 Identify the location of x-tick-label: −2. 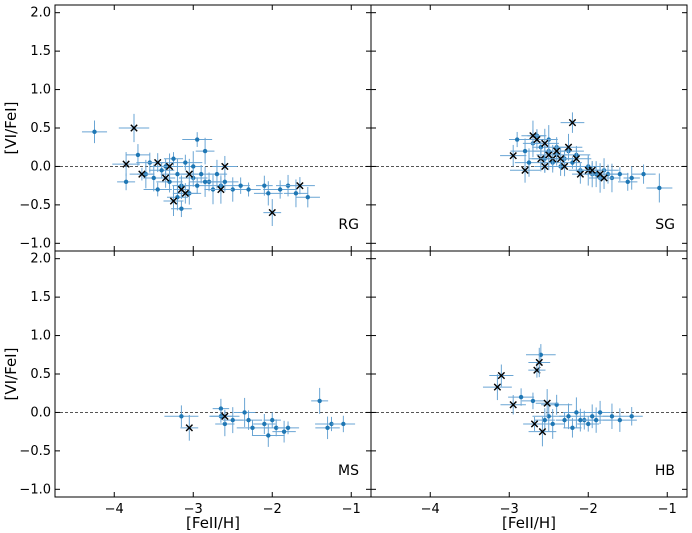
(588, 509).